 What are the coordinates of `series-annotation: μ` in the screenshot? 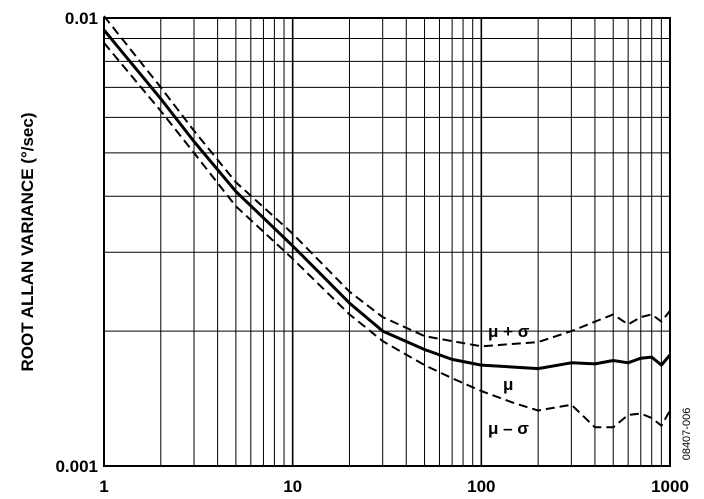 It's located at (508, 384).